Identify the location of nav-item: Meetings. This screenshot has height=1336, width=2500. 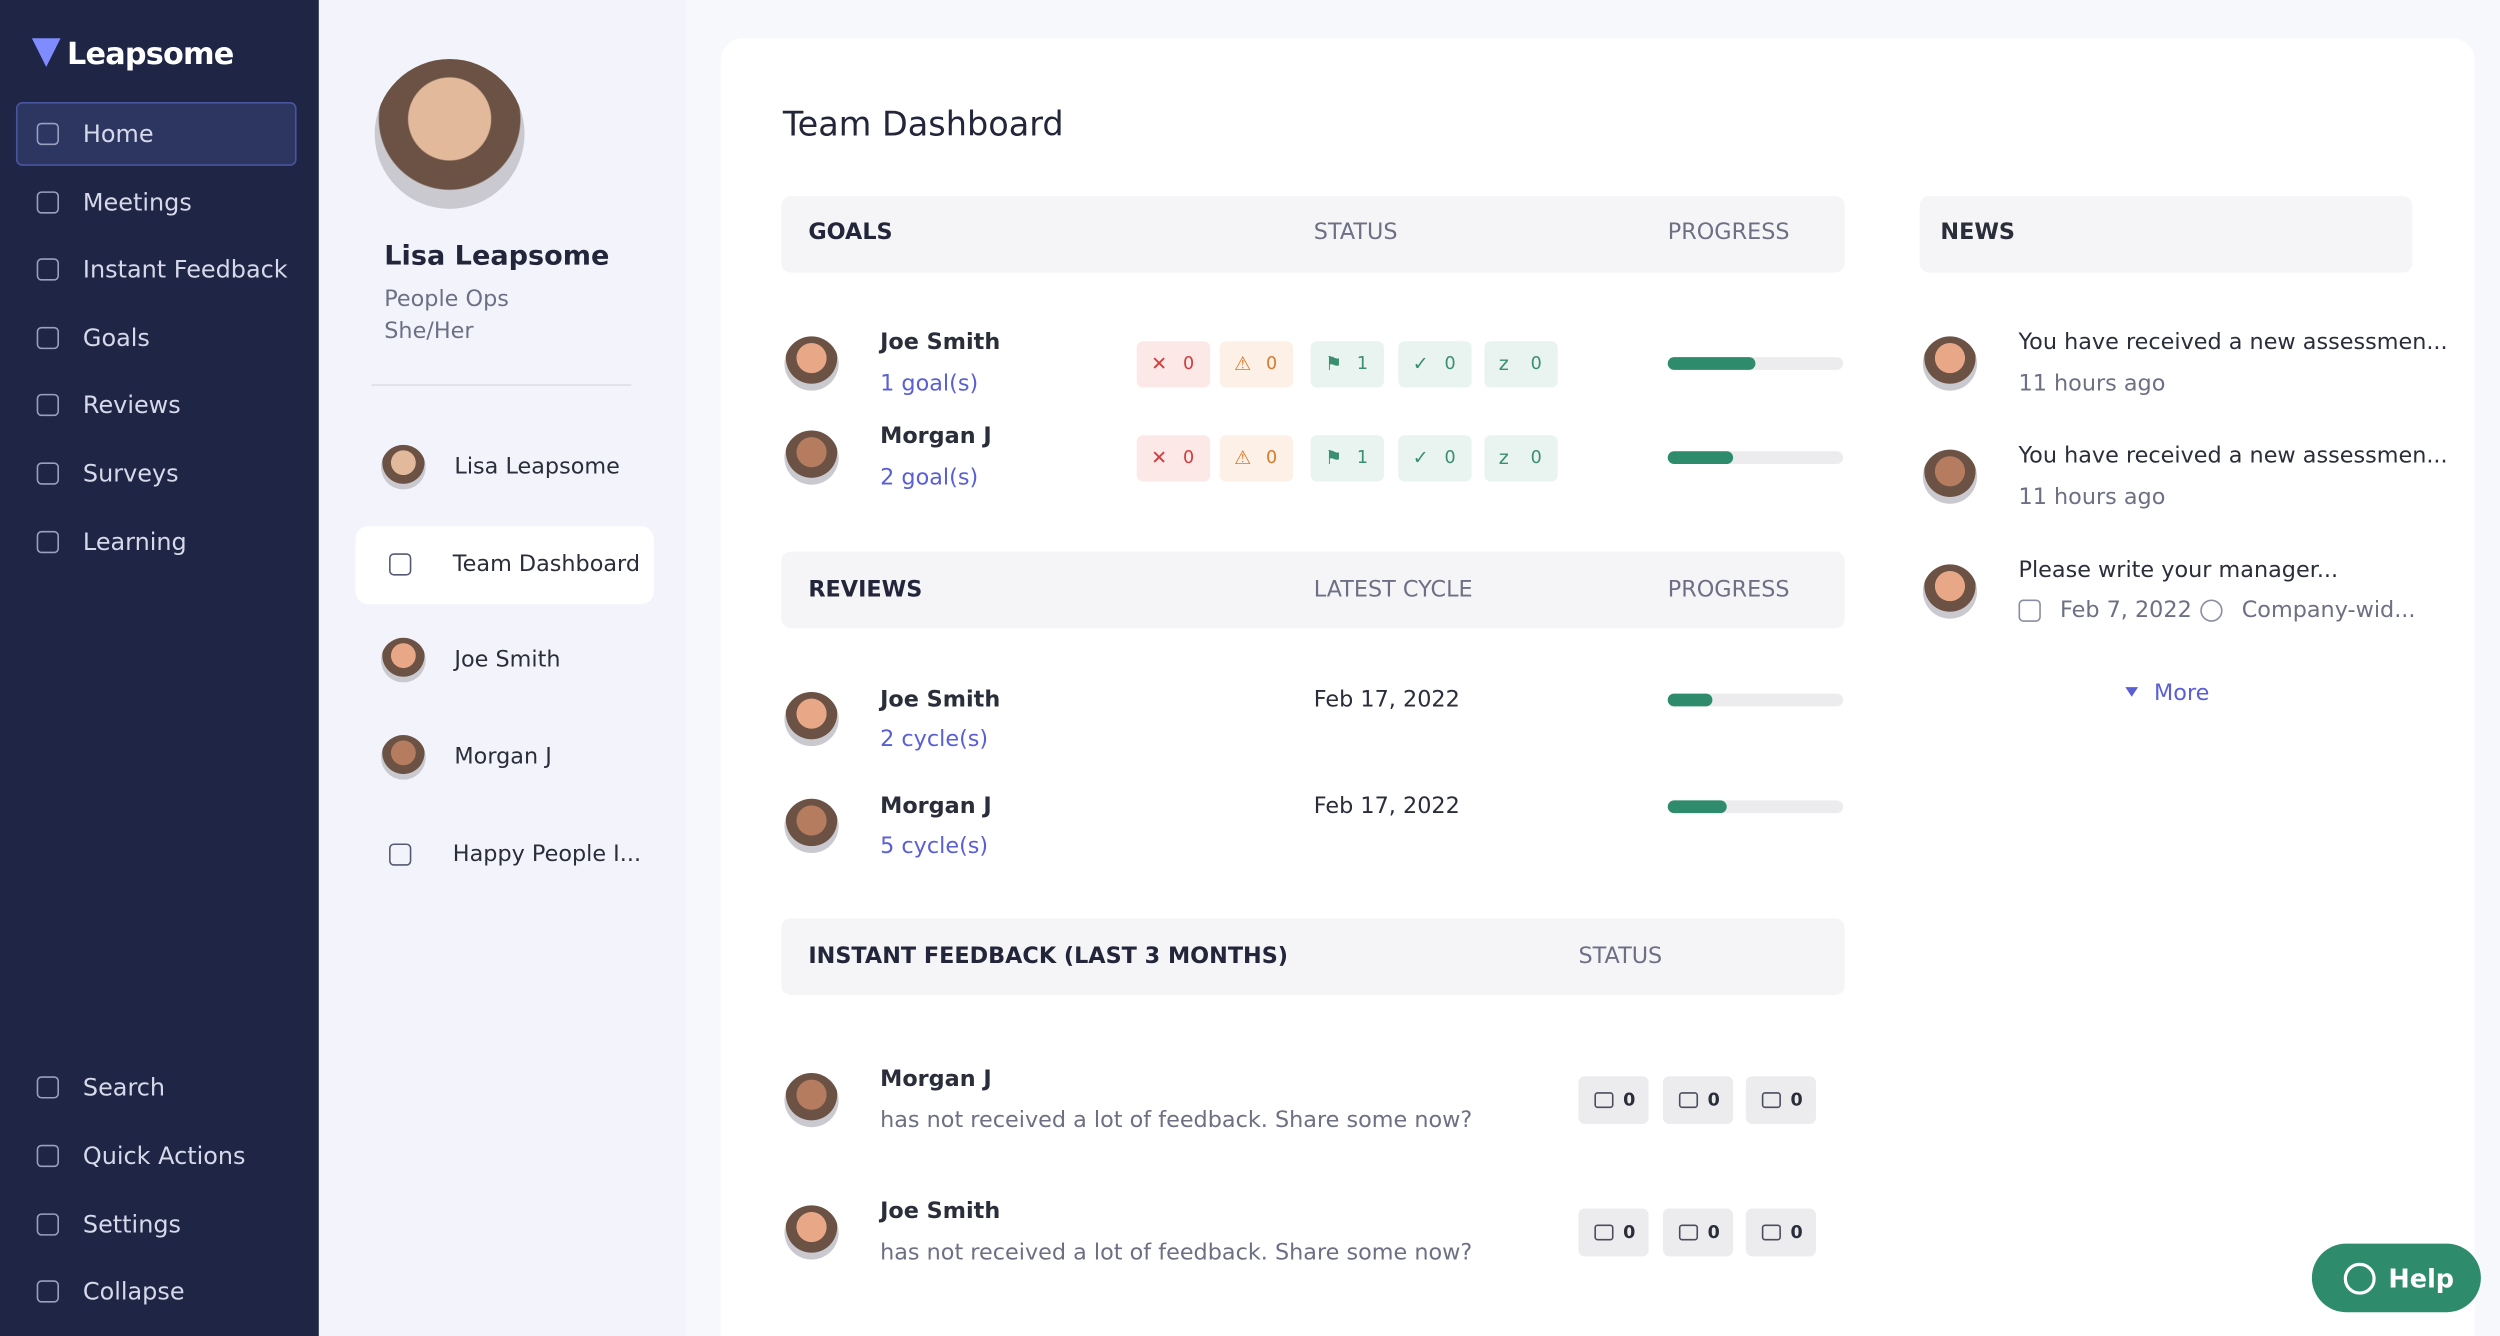
(137, 202).